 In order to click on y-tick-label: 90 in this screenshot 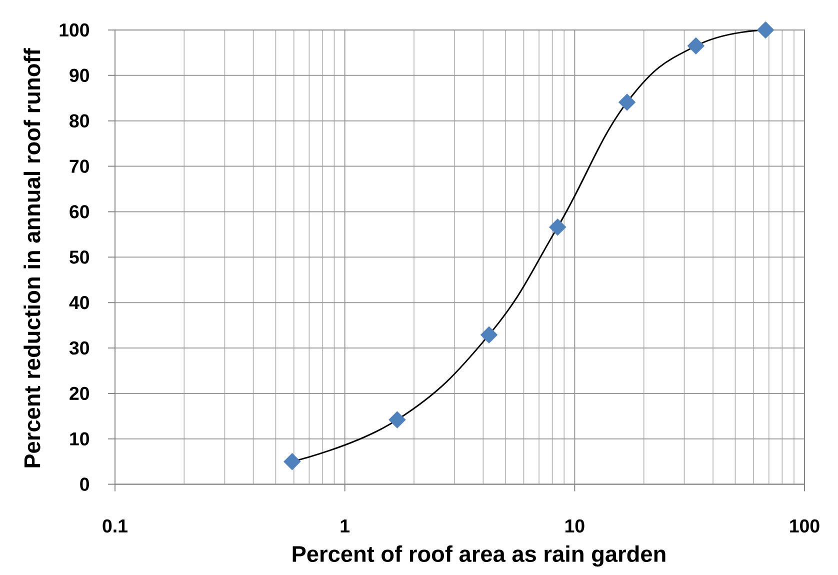, I will do `click(80, 75)`.